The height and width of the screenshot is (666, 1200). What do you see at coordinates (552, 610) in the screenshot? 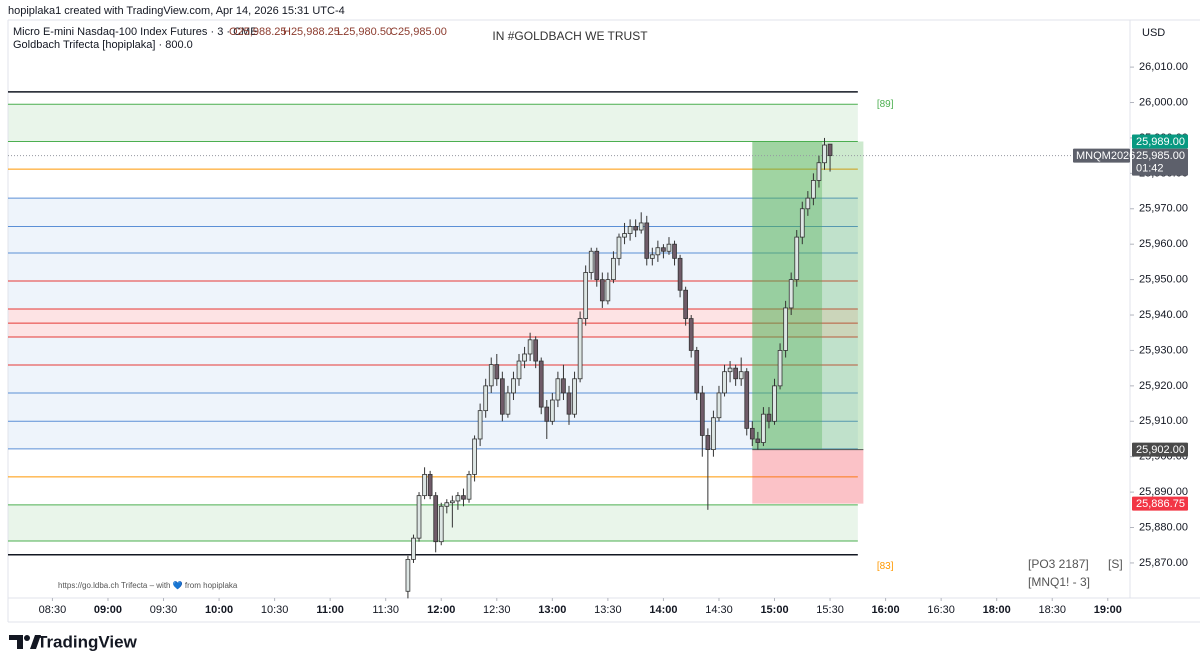
I see `x-tick-label: 13:00` at bounding box center [552, 610].